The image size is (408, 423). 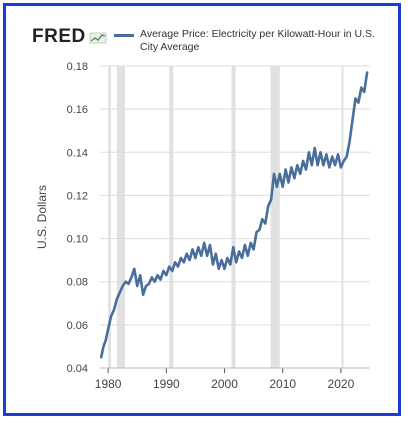 I want to click on x-tick-label: 2020, so click(x=341, y=384).